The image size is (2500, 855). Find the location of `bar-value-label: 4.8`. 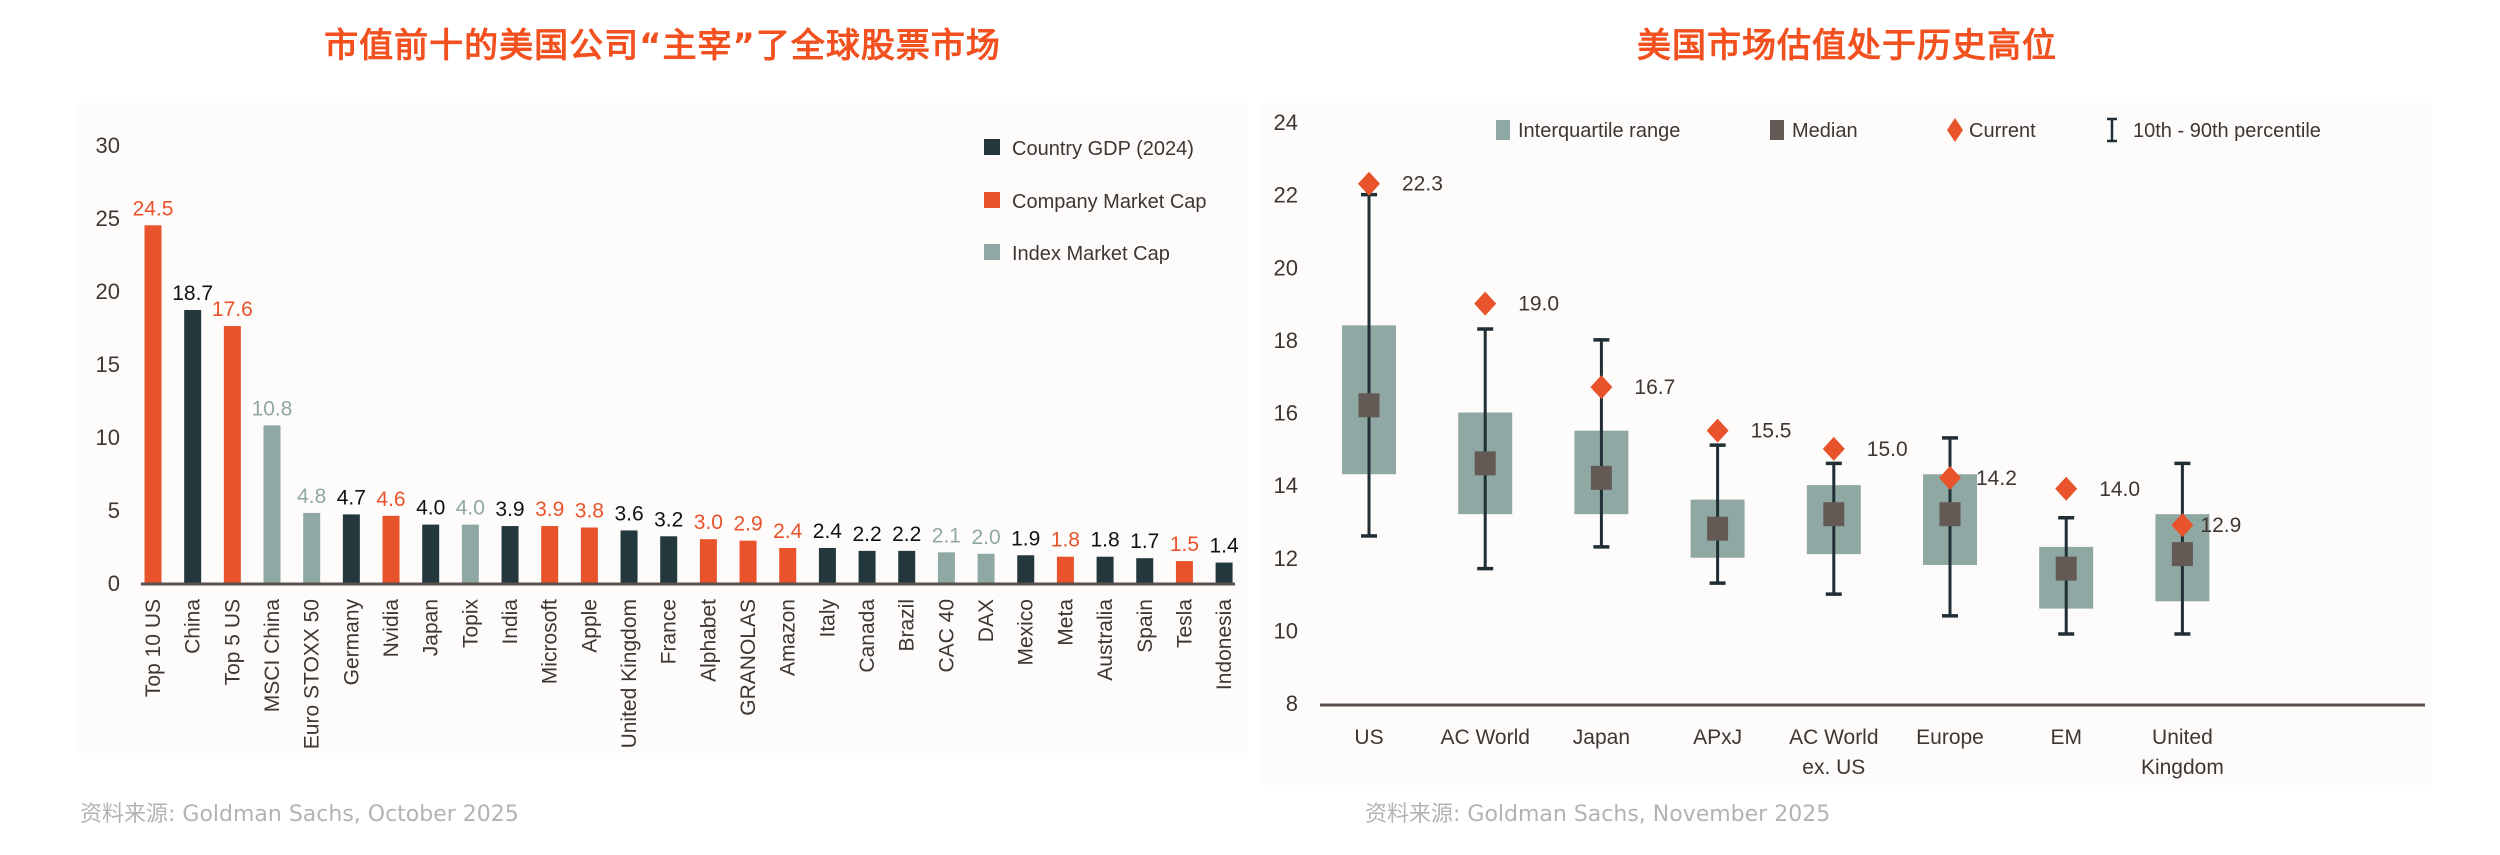

bar-value-label: 4.8 is located at coordinates (311, 496).